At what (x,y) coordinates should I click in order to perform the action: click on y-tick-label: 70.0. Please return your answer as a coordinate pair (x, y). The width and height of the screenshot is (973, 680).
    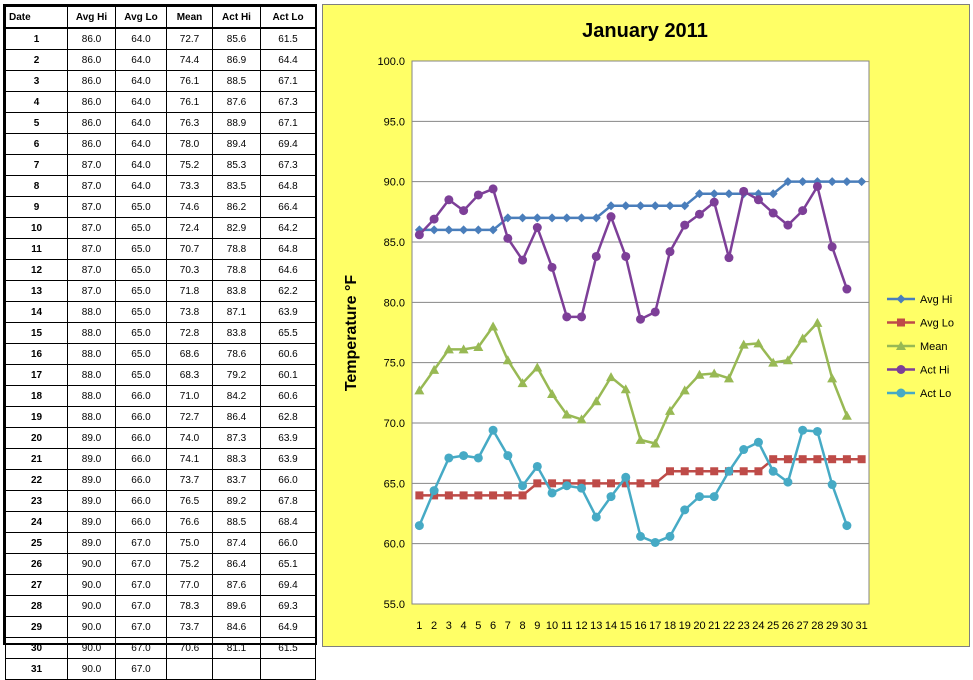
    Looking at the image, I should click on (394, 424).